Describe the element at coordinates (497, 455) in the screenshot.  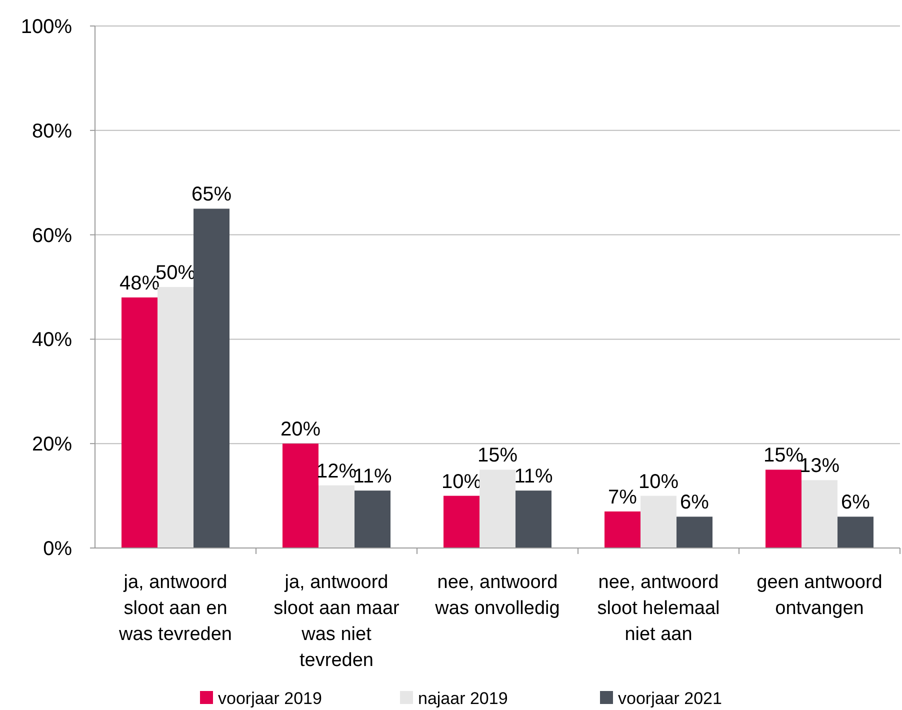
I see `data-label: 15%` at that location.